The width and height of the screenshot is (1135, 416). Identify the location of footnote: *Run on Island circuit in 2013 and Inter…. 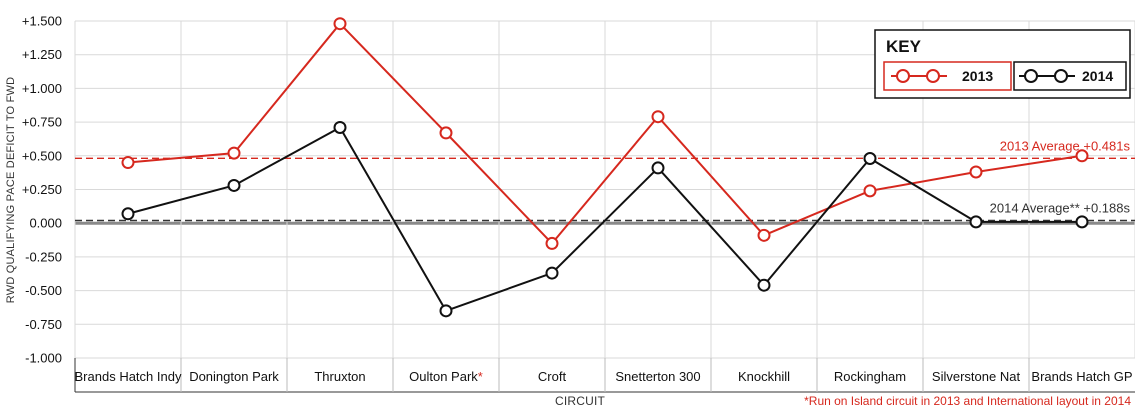
(967, 401).